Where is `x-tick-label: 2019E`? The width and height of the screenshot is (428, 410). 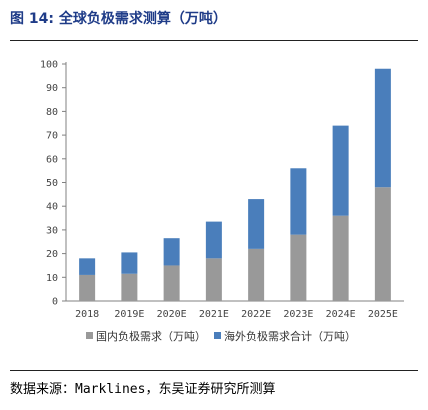 x-tick-label: 2019E is located at coordinates (129, 314).